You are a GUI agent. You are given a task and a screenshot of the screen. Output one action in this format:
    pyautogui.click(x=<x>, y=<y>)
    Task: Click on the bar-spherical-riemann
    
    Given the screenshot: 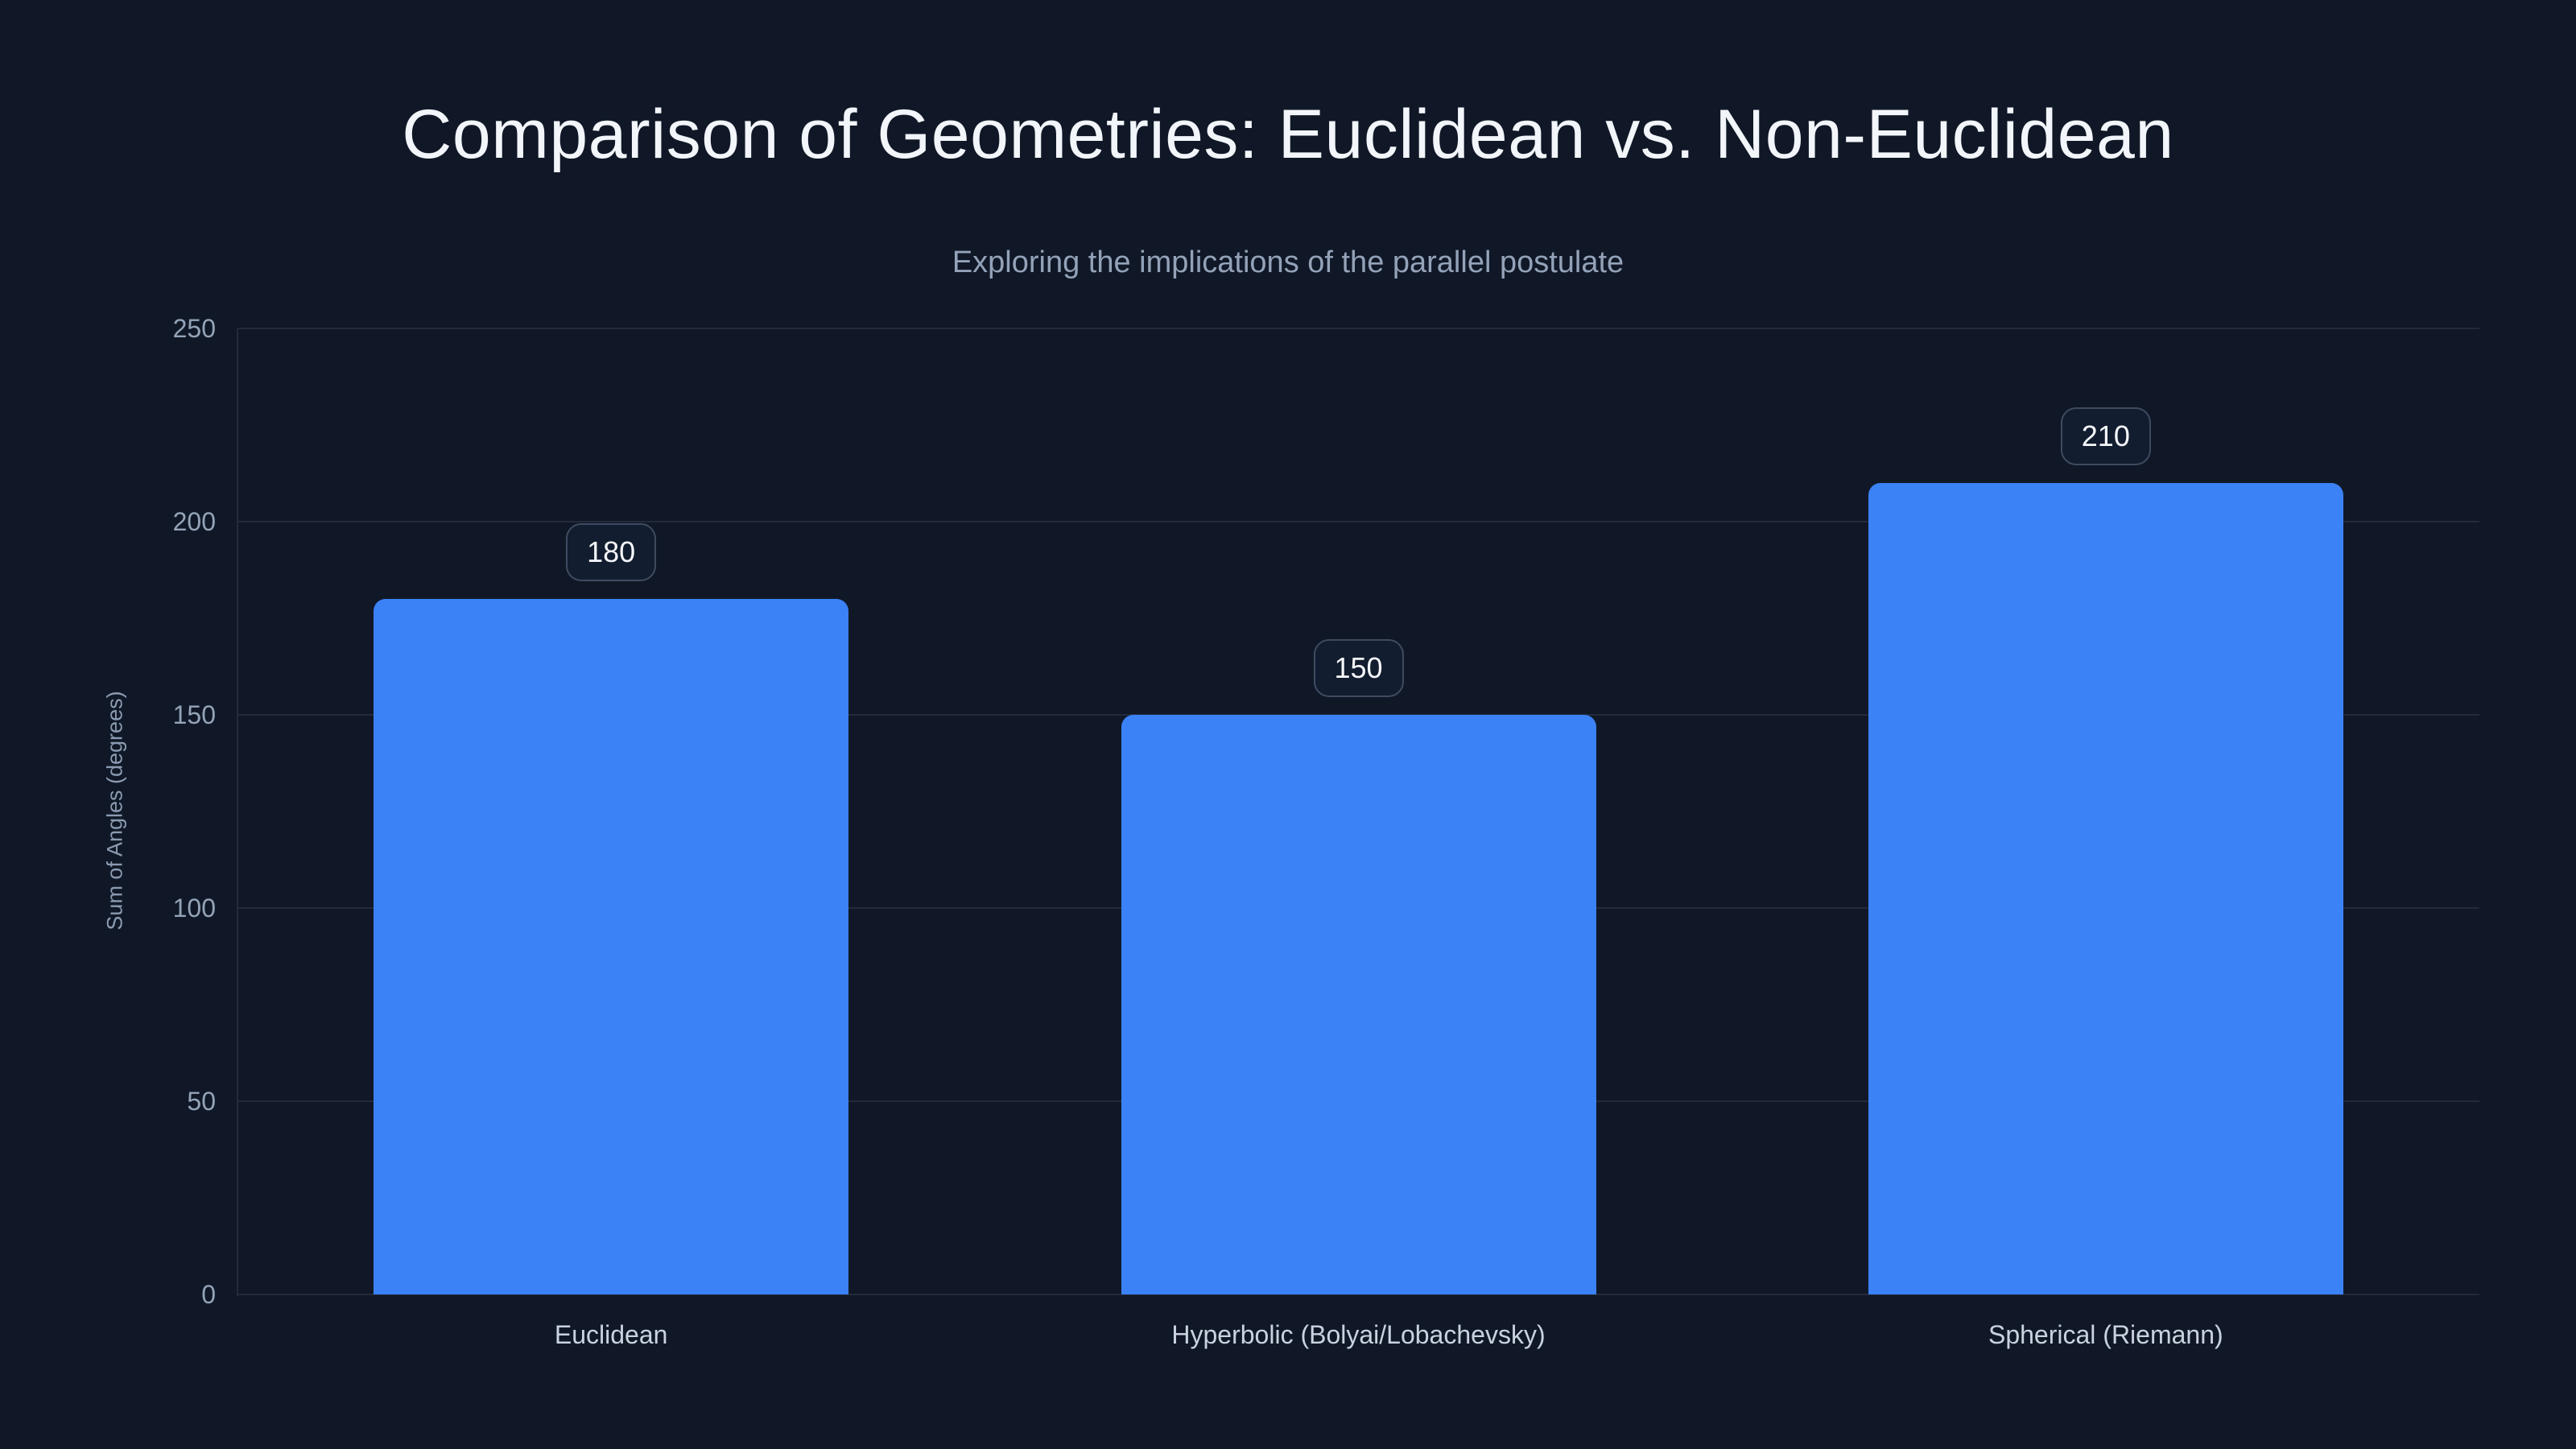 What is the action you would take?
    pyautogui.click(x=2105, y=888)
    